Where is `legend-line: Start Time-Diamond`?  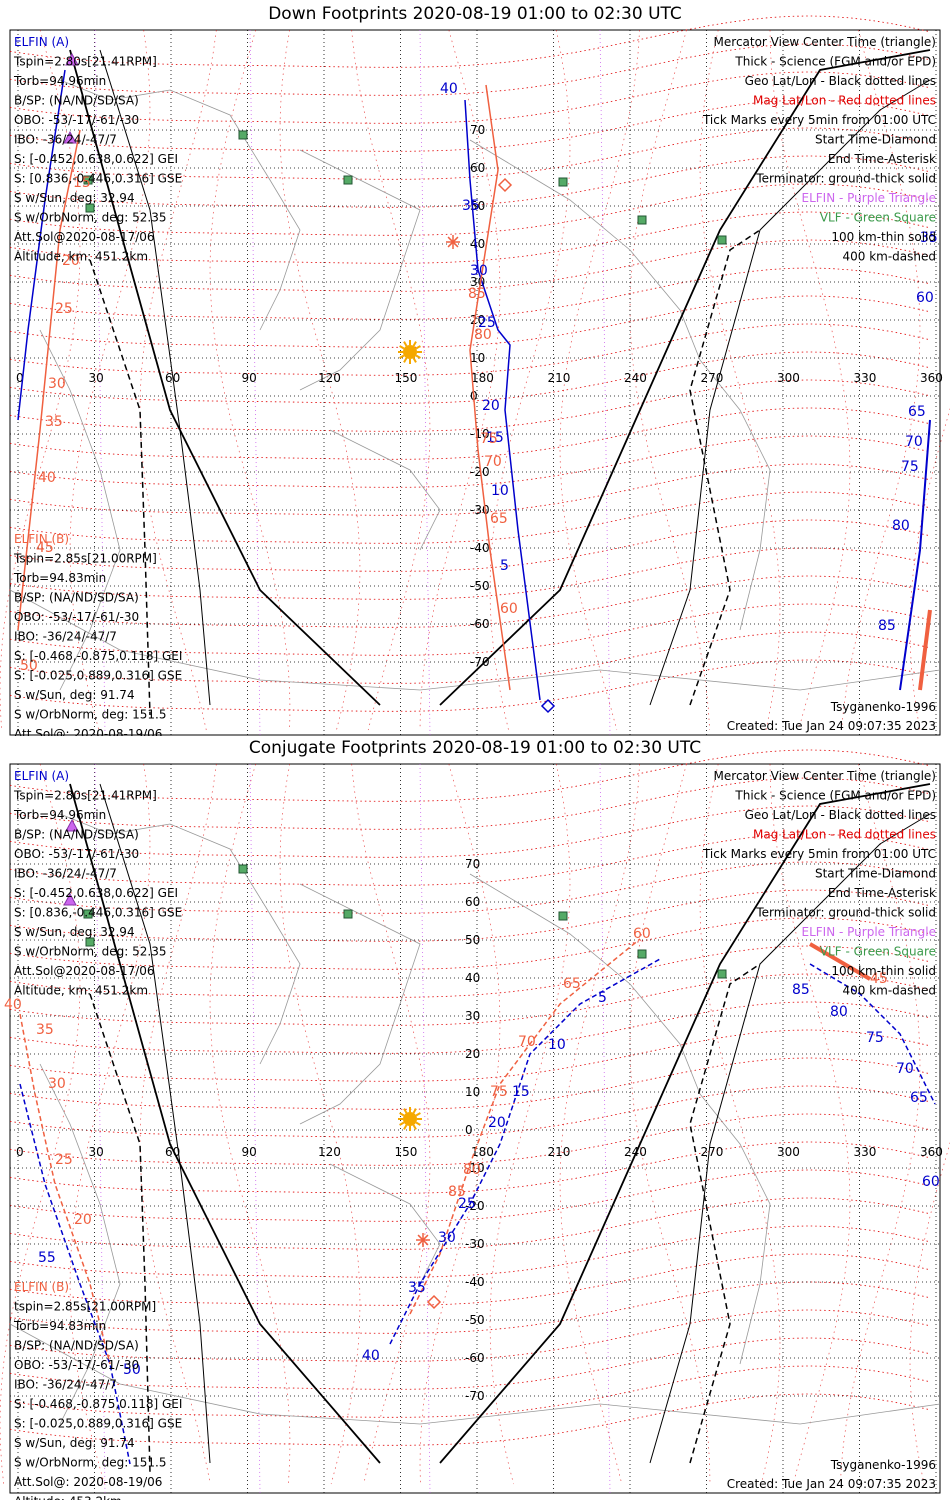
legend-line: Start Time-Diamond is located at coordinates (875, 874).